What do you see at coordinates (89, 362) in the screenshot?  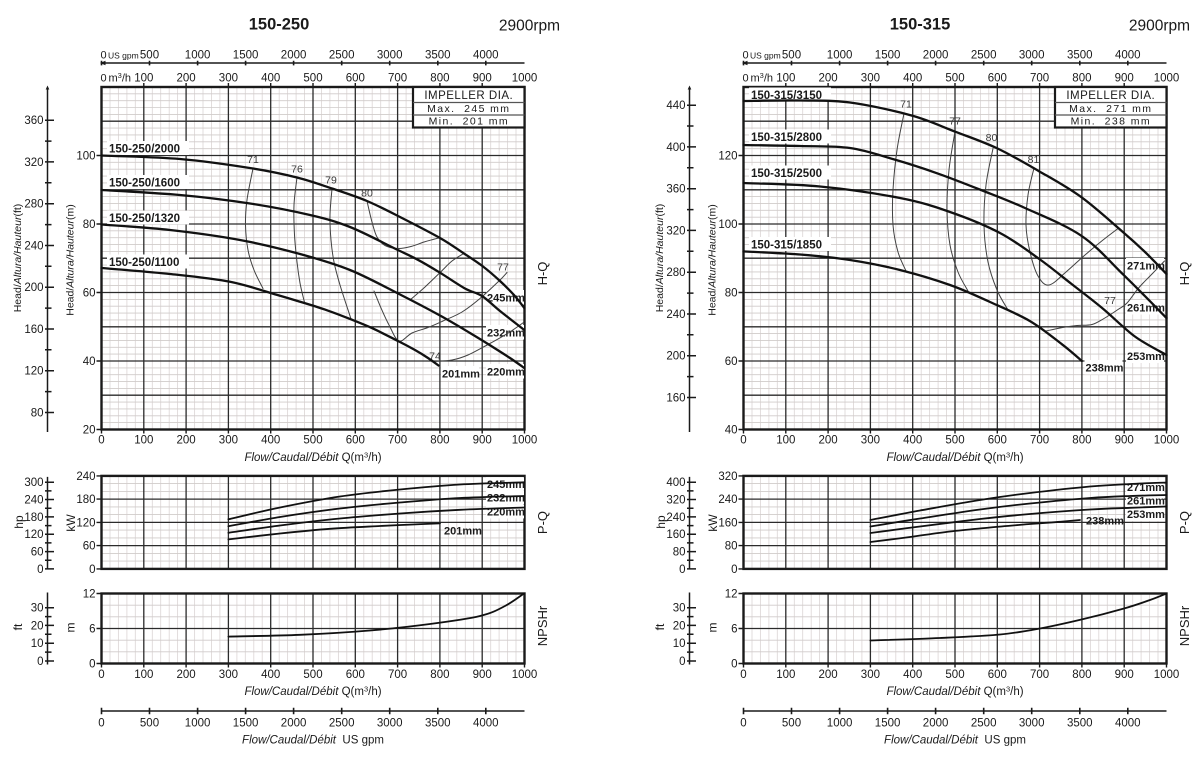 I see `svg-text: 40` at bounding box center [89, 362].